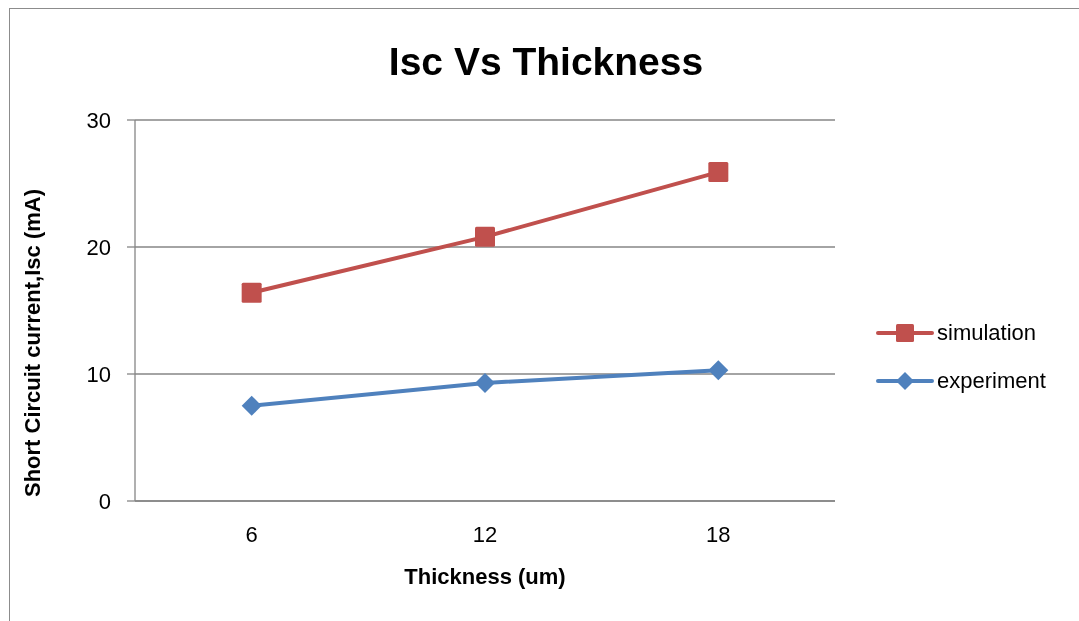 The height and width of the screenshot is (621, 1079). What do you see at coordinates (485, 577) in the screenshot?
I see `x-axis-title: Thickness (um)` at bounding box center [485, 577].